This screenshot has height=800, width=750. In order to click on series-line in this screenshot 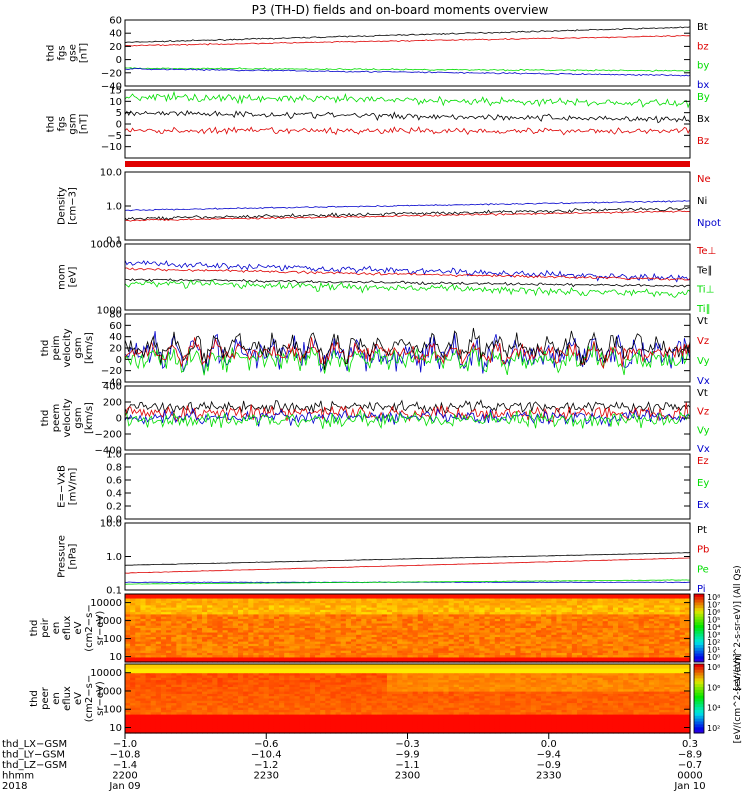, I will do `click(407, 358)`.